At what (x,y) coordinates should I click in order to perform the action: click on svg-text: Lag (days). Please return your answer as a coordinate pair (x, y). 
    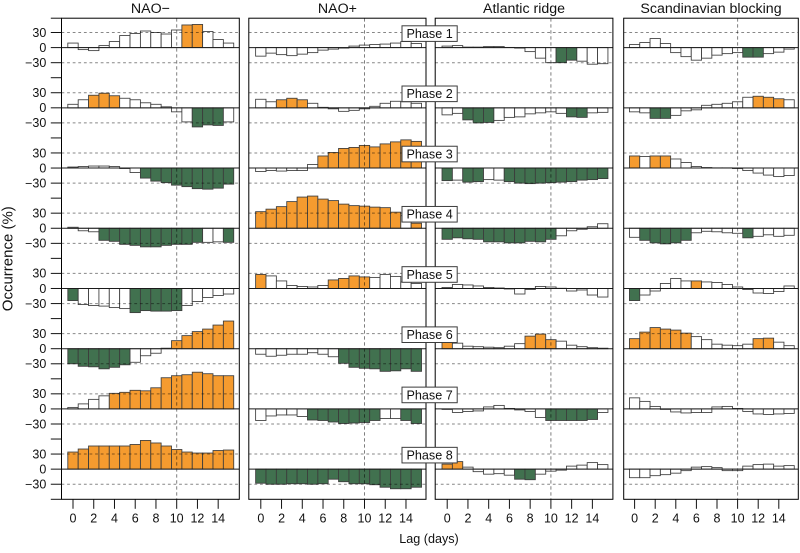
    Looking at the image, I should click on (429, 539).